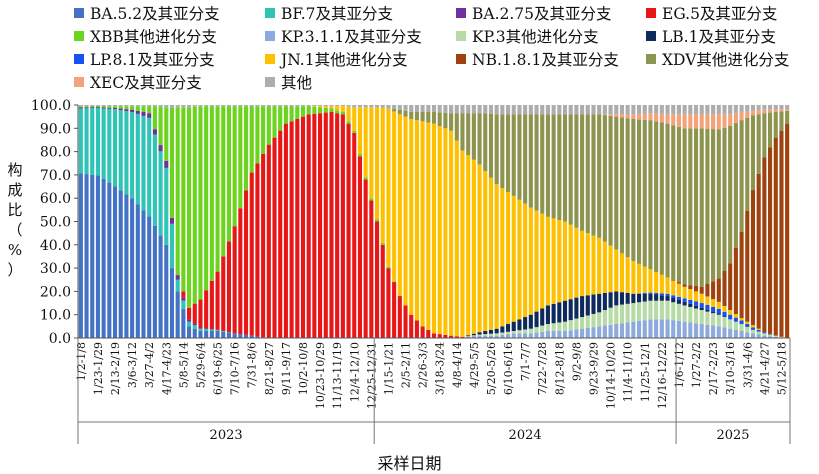  Describe the element at coordinates (559, 368) in the screenshot. I see `x-tick-label: 8/12-8/18` at that location.